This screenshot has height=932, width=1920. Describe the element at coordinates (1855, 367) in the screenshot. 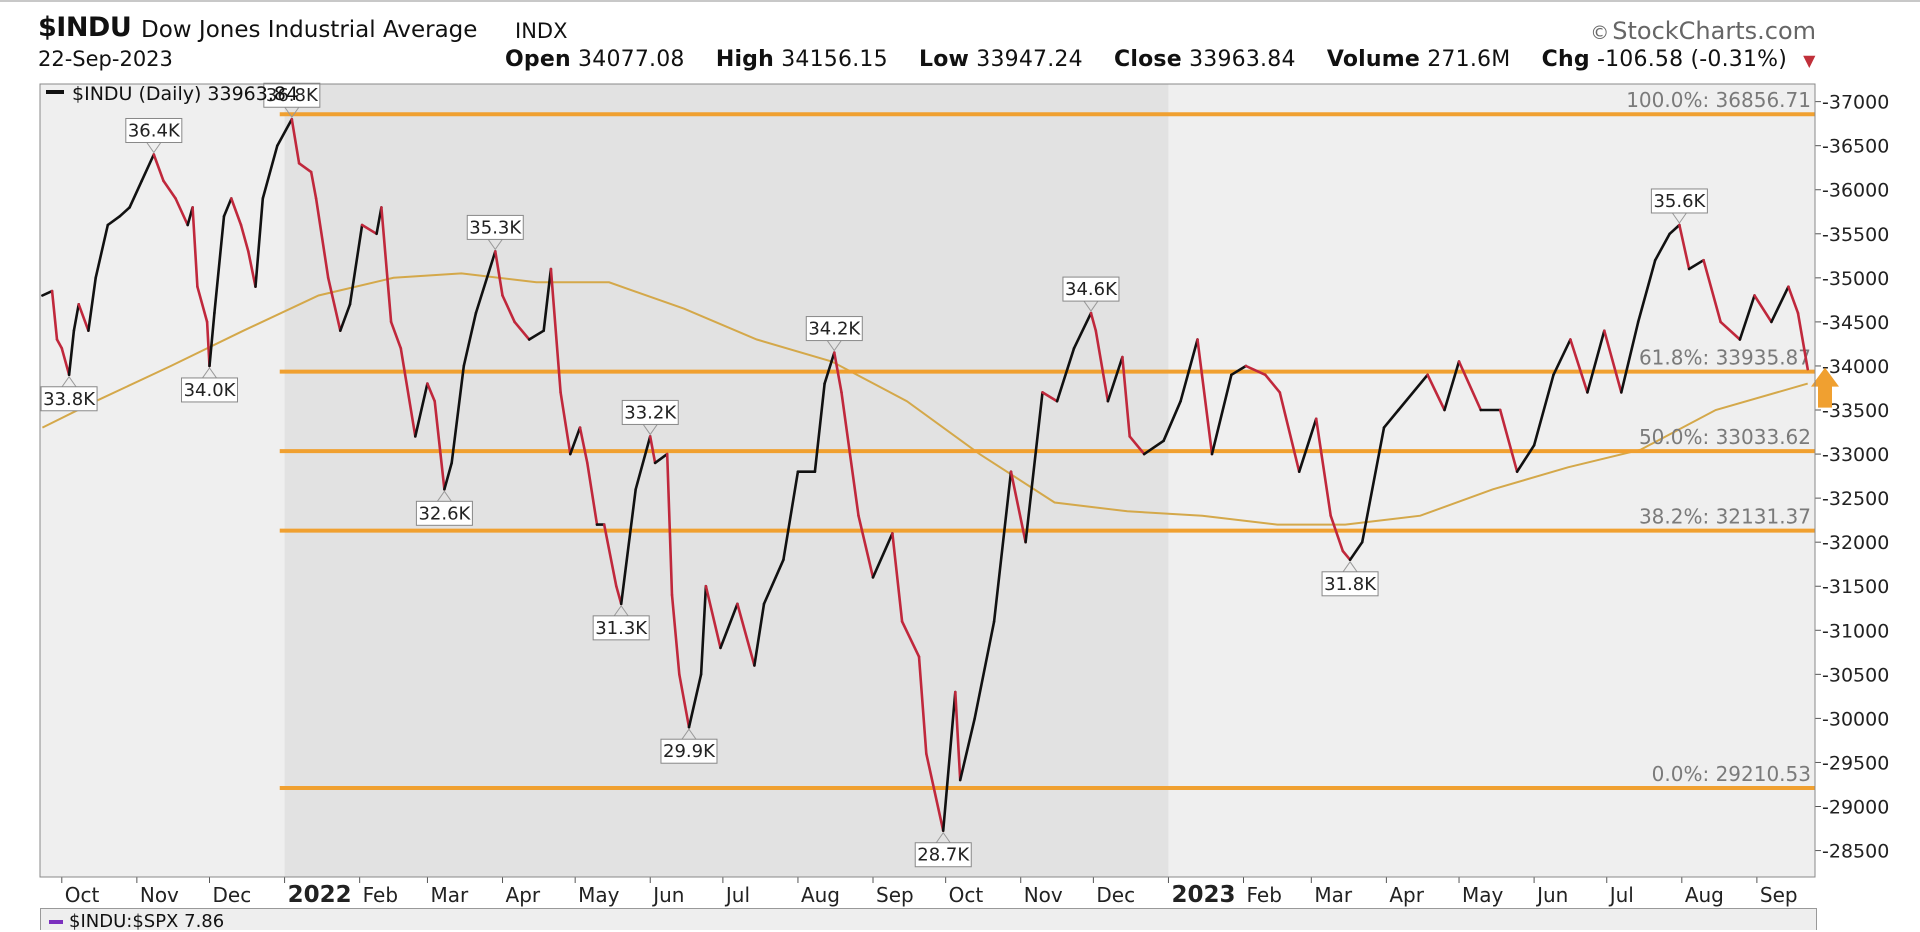

I see `y-tick-label: -34000` at that location.